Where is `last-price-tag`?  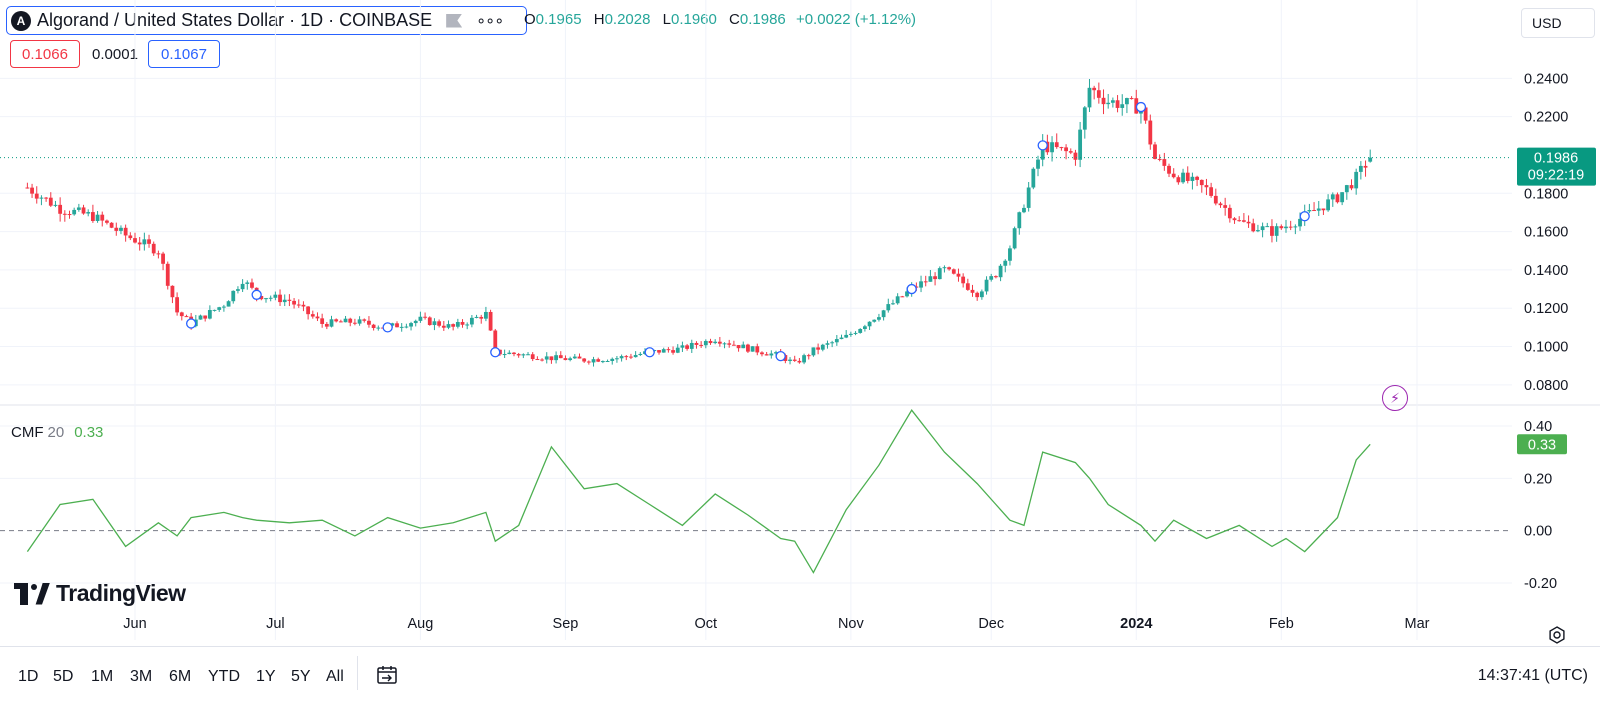
last-price-tag is located at coordinates (1556, 166).